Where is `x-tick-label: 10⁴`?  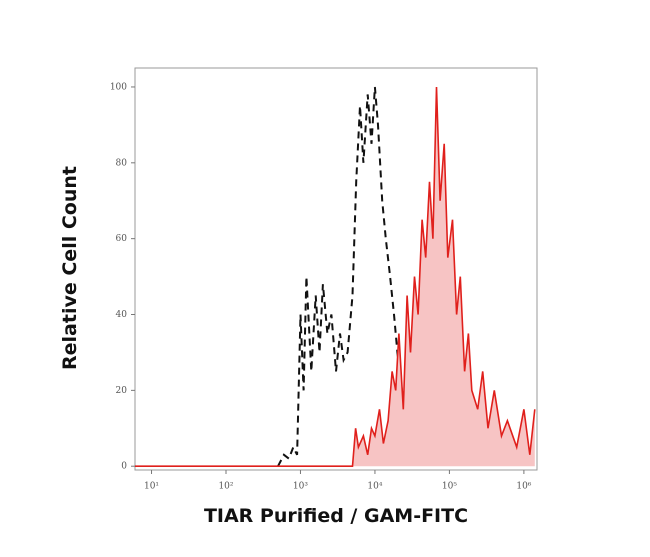 x-tick-label: 10⁴ is located at coordinates (374, 487).